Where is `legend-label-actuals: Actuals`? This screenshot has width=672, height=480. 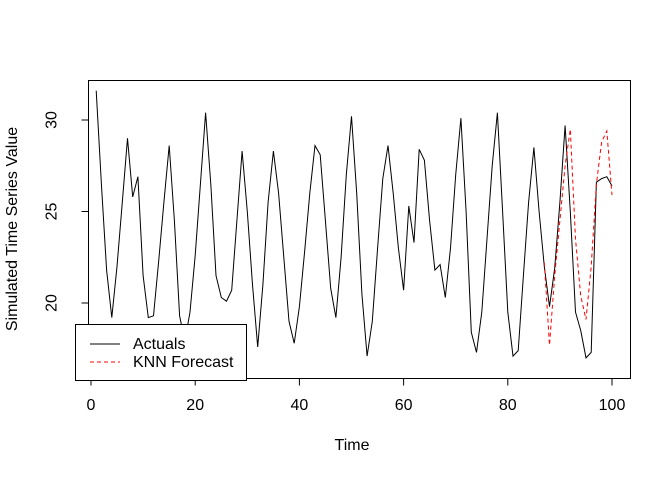 legend-label-actuals: Actuals is located at coordinates (159, 344).